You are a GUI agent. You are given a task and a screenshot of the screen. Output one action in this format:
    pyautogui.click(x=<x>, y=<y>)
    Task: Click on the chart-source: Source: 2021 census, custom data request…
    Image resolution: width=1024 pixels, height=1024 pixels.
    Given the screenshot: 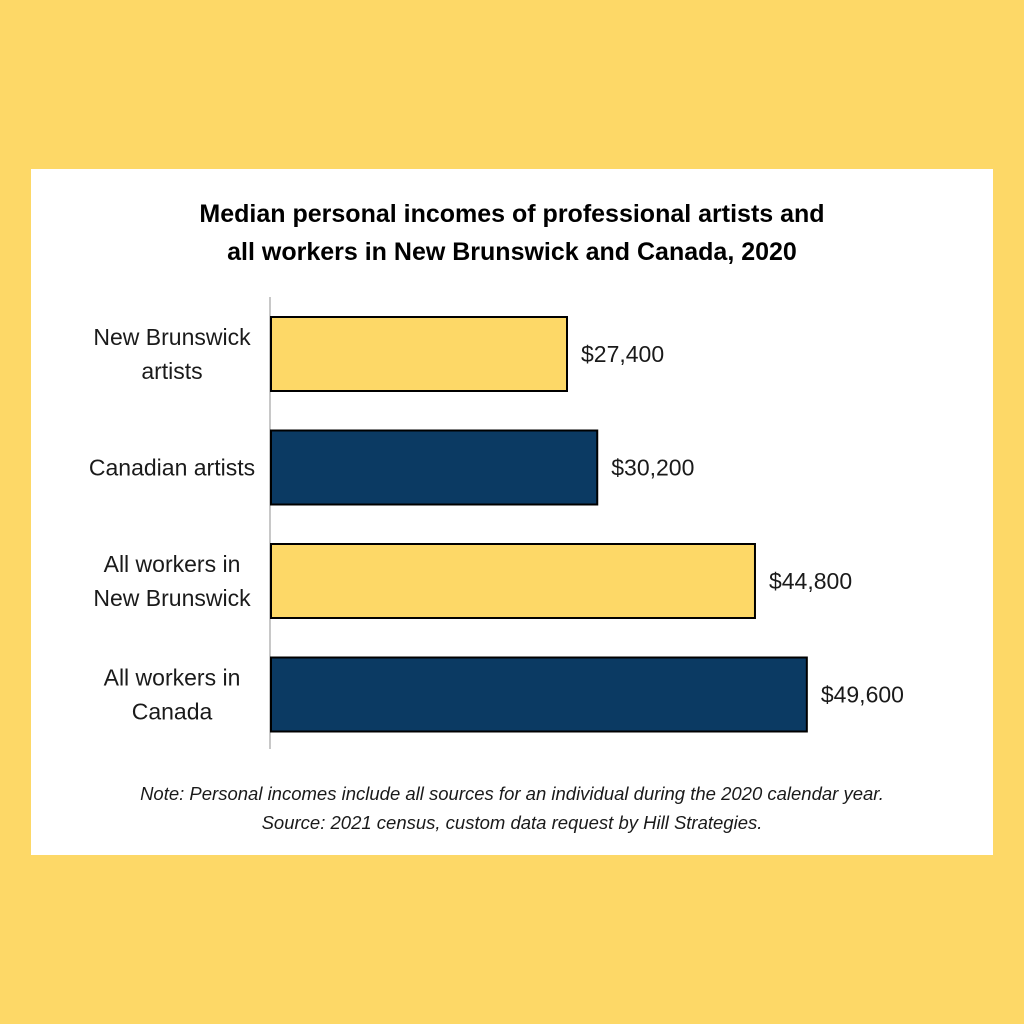 What is the action you would take?
    pyautogui.click(x=512, y=822)
    